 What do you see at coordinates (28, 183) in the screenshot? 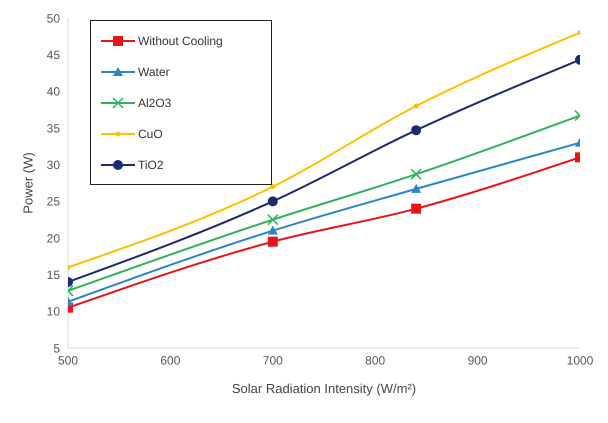
I see `y-axis-title: Power (W)` at bounding box center [28, 183].